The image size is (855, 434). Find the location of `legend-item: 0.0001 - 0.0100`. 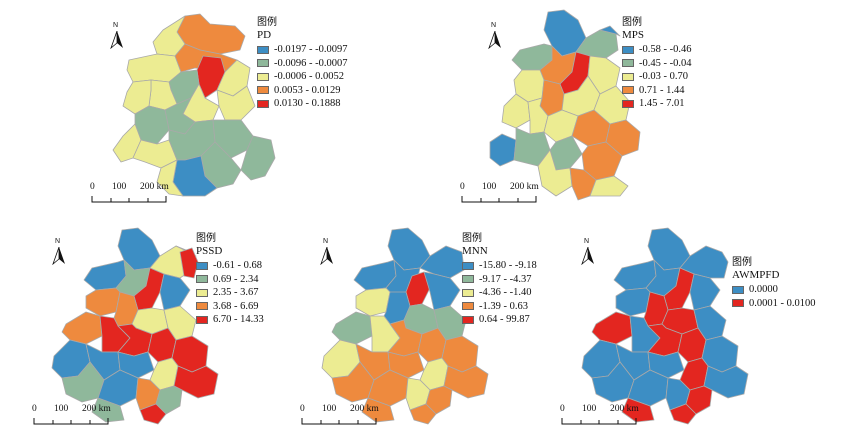

legend-item: 0.0001 - 0.0100 is located at coordinates (774, 304).